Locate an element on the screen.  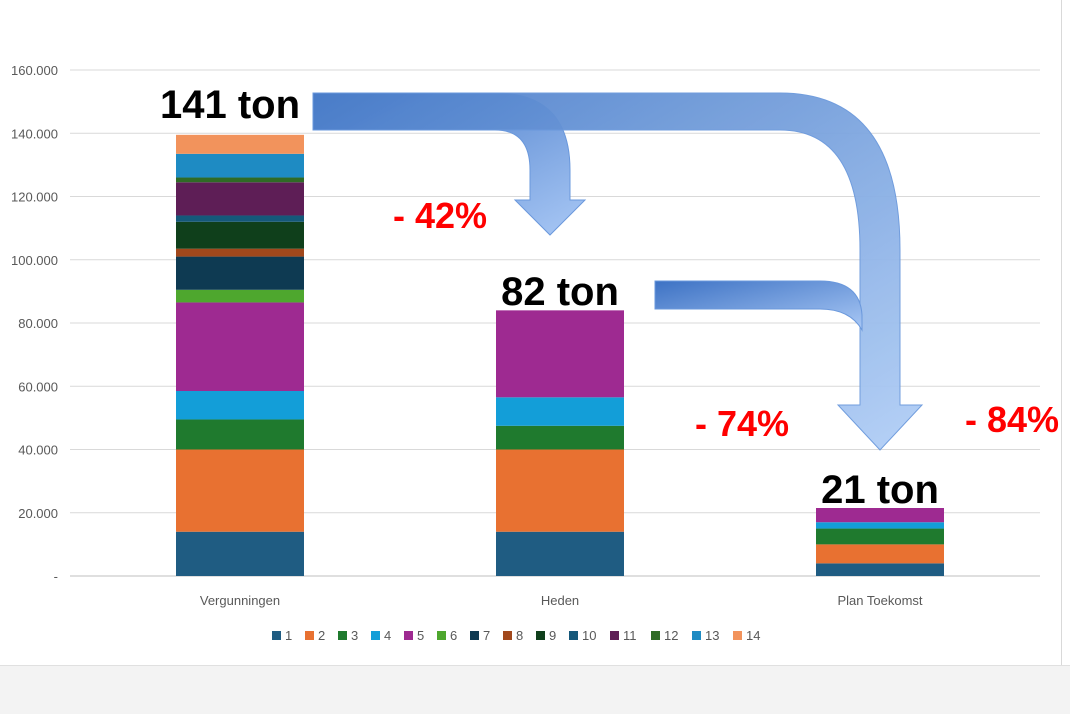
y-tick-label: 40.000 is located at coordinates (38, 450).